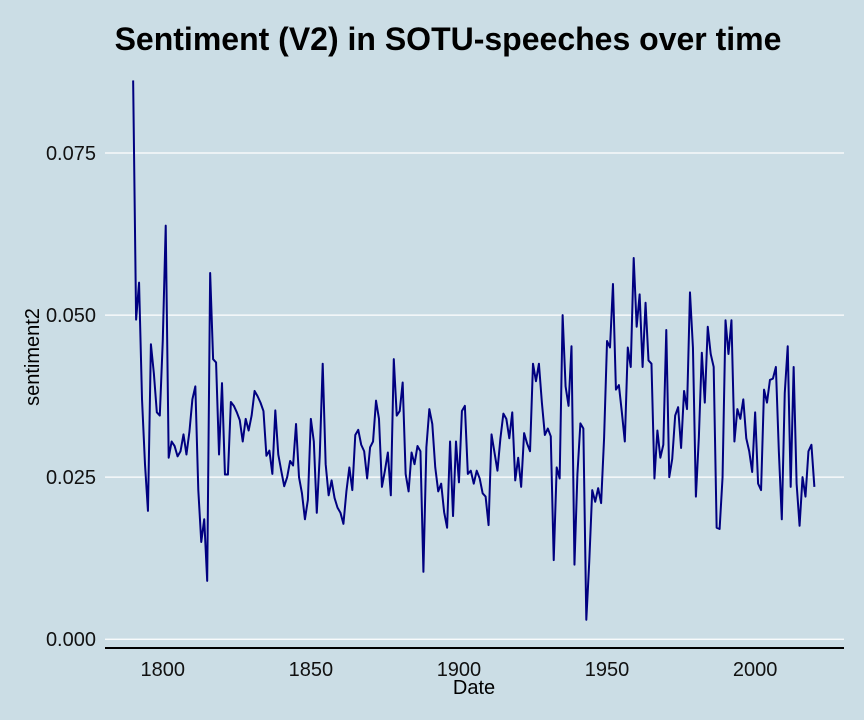 The width and height of the screenshot is (864, 720). I want to click on x-tick-label: 1950, so click(607, 670).